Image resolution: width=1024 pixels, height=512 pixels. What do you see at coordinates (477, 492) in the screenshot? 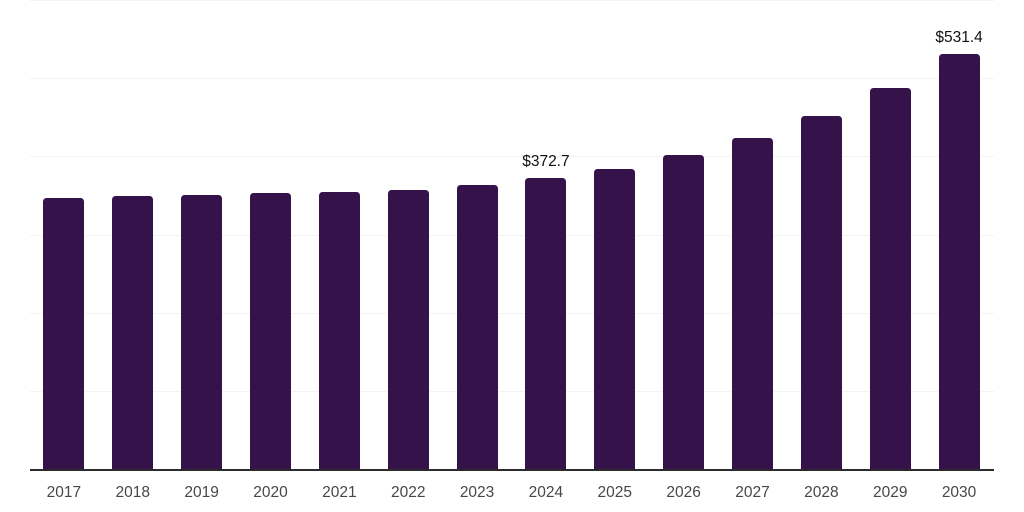
I see `x-axis-label-2023: 2023` at bounding box center [477, 492].